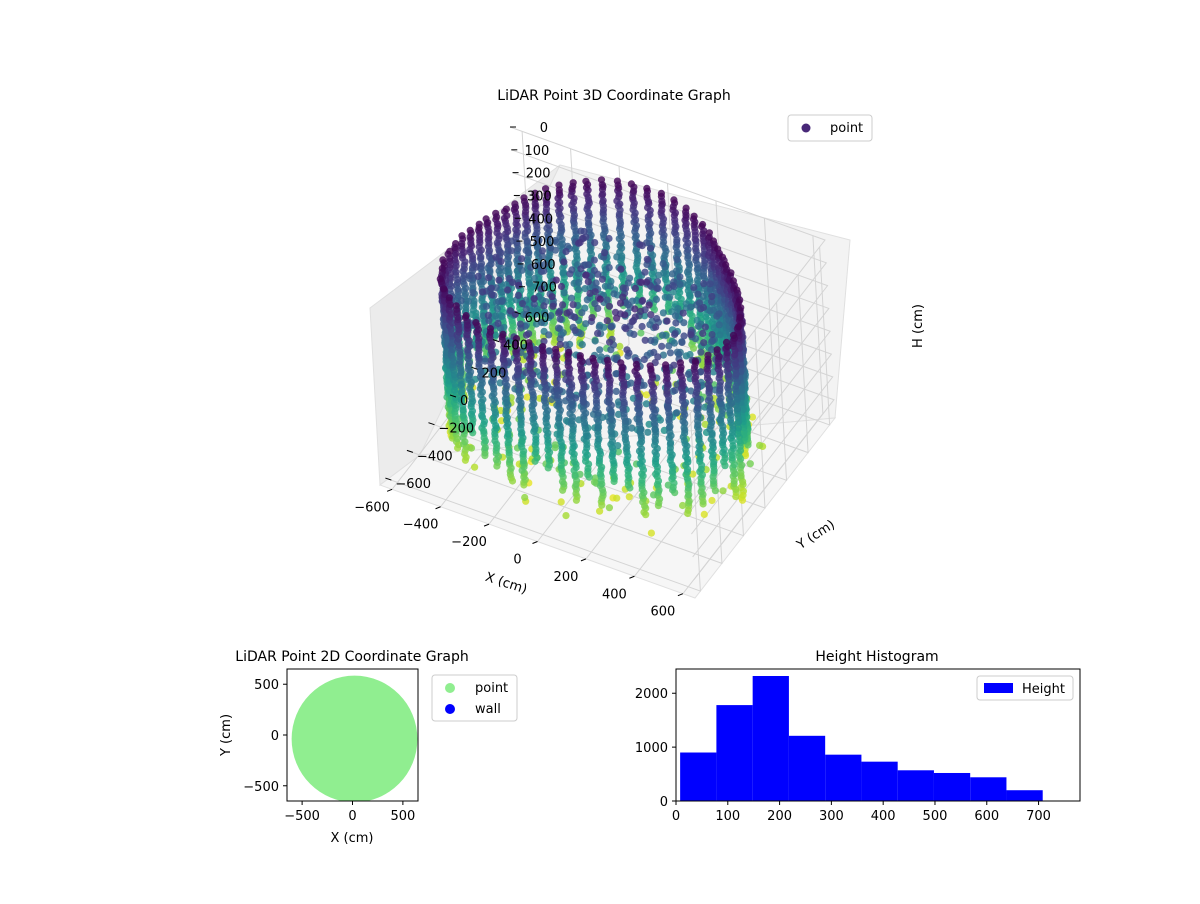 The height and width of the screenshot is (904, 1200). Describe the element at coordinates (517, 560) in the screenshot. I see `x-tick-3d-label: 0` at that location.